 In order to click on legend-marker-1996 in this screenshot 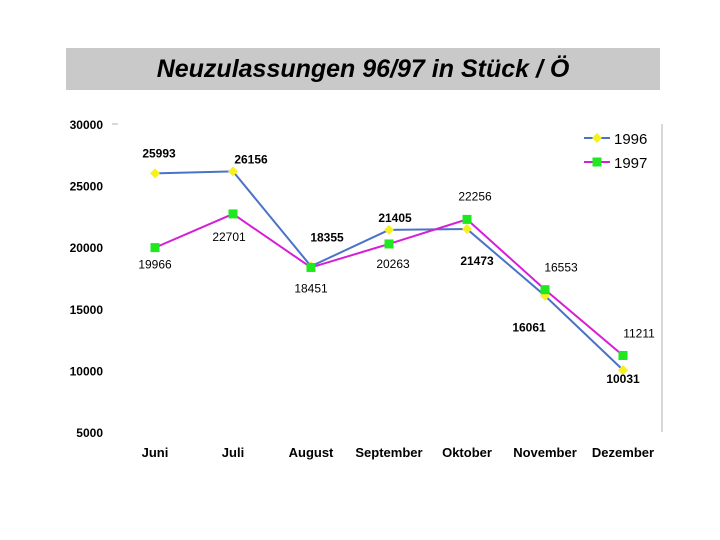, I will do `click(597, 138)`.